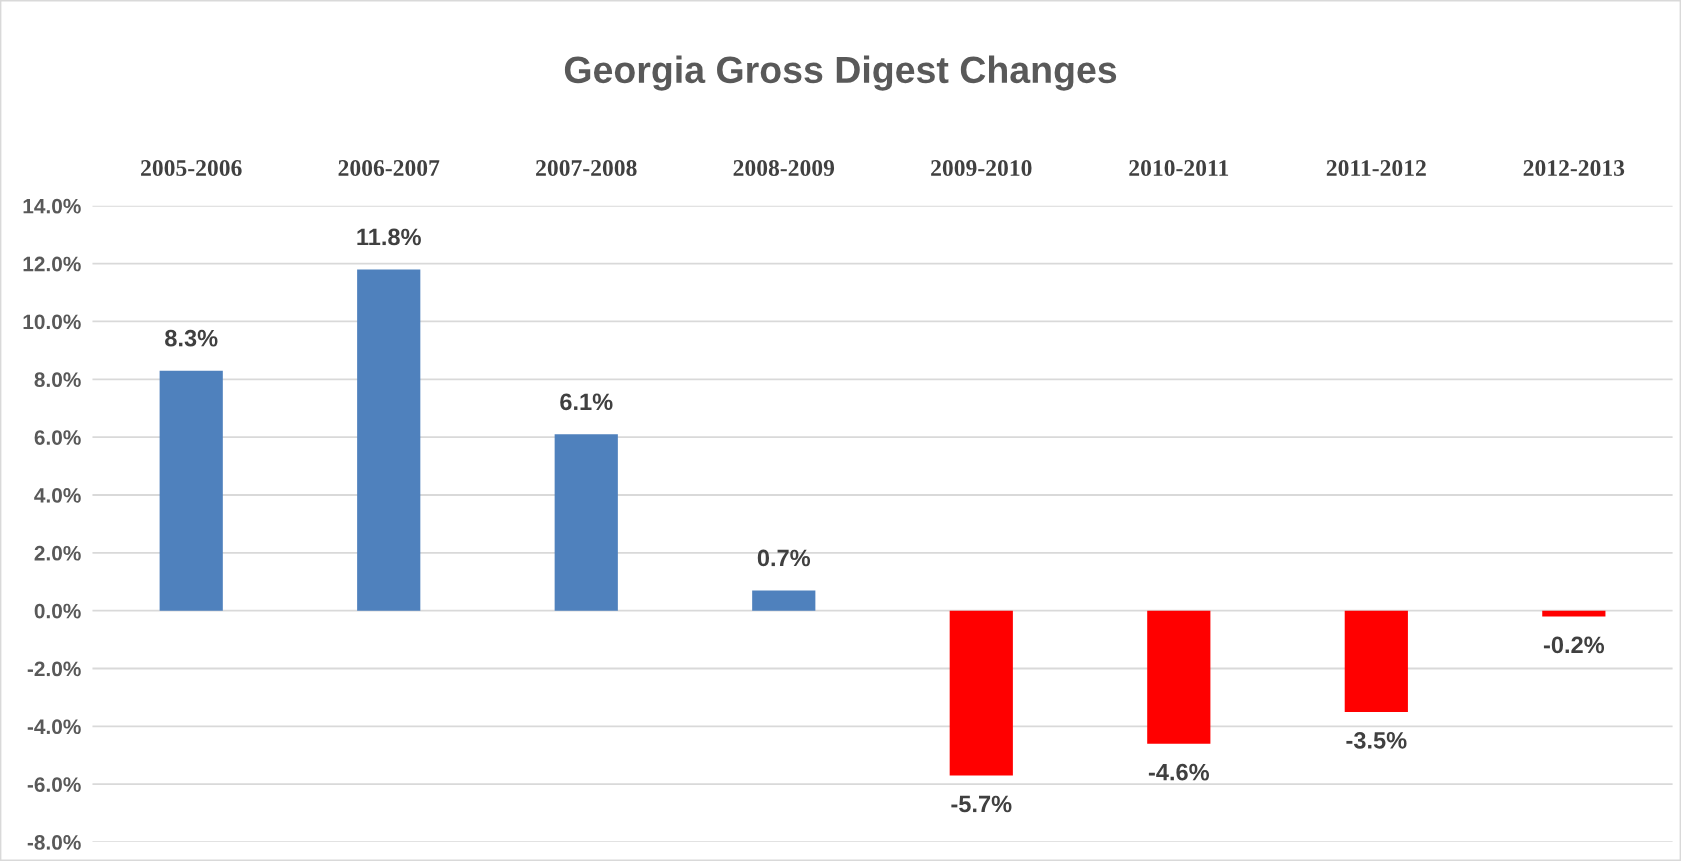 The height and width of the screenshot is (861, 1681). I want to click on y-tick-label: -8.0%, so click(54, 842).